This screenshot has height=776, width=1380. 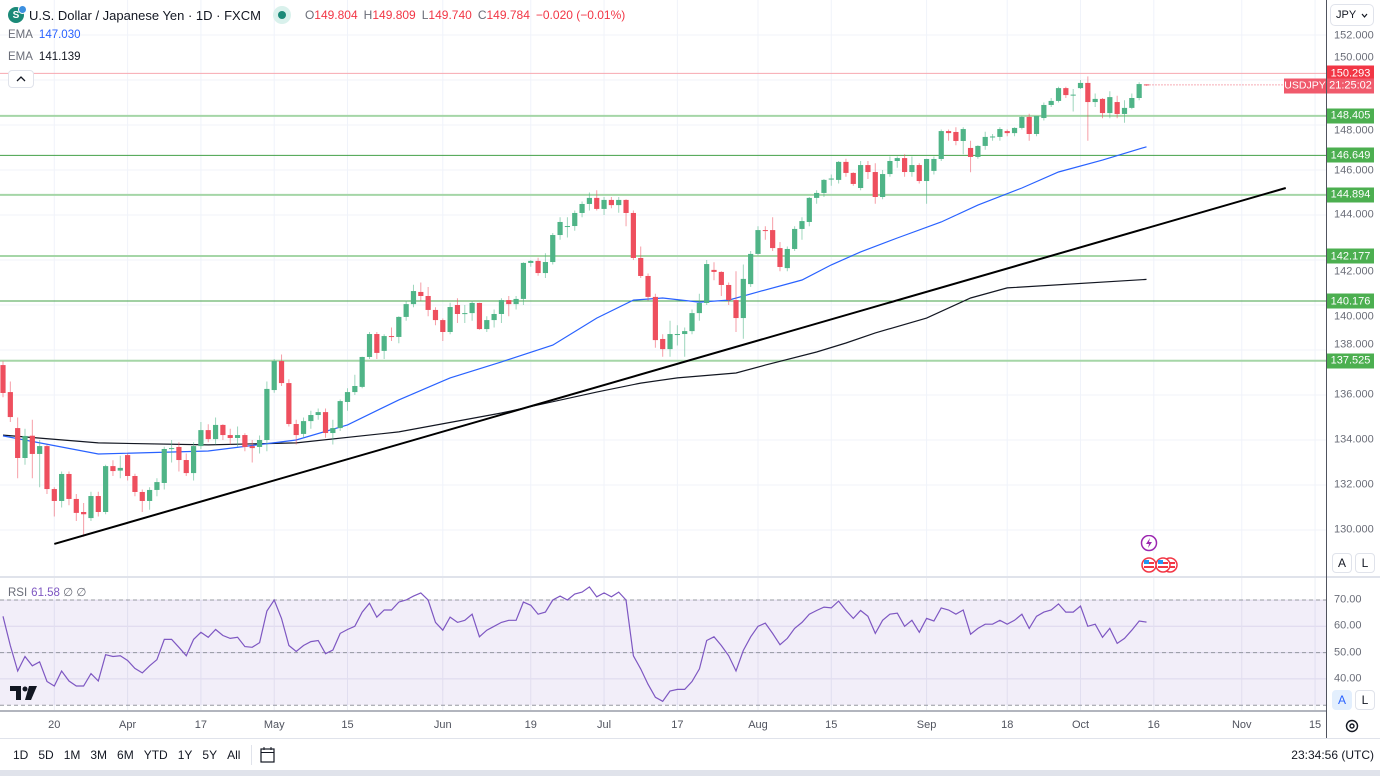 What do you see at coordinates (21, 79) in the screenshot?
I see `collapse-legend-button` at bounding box center [21, 79].